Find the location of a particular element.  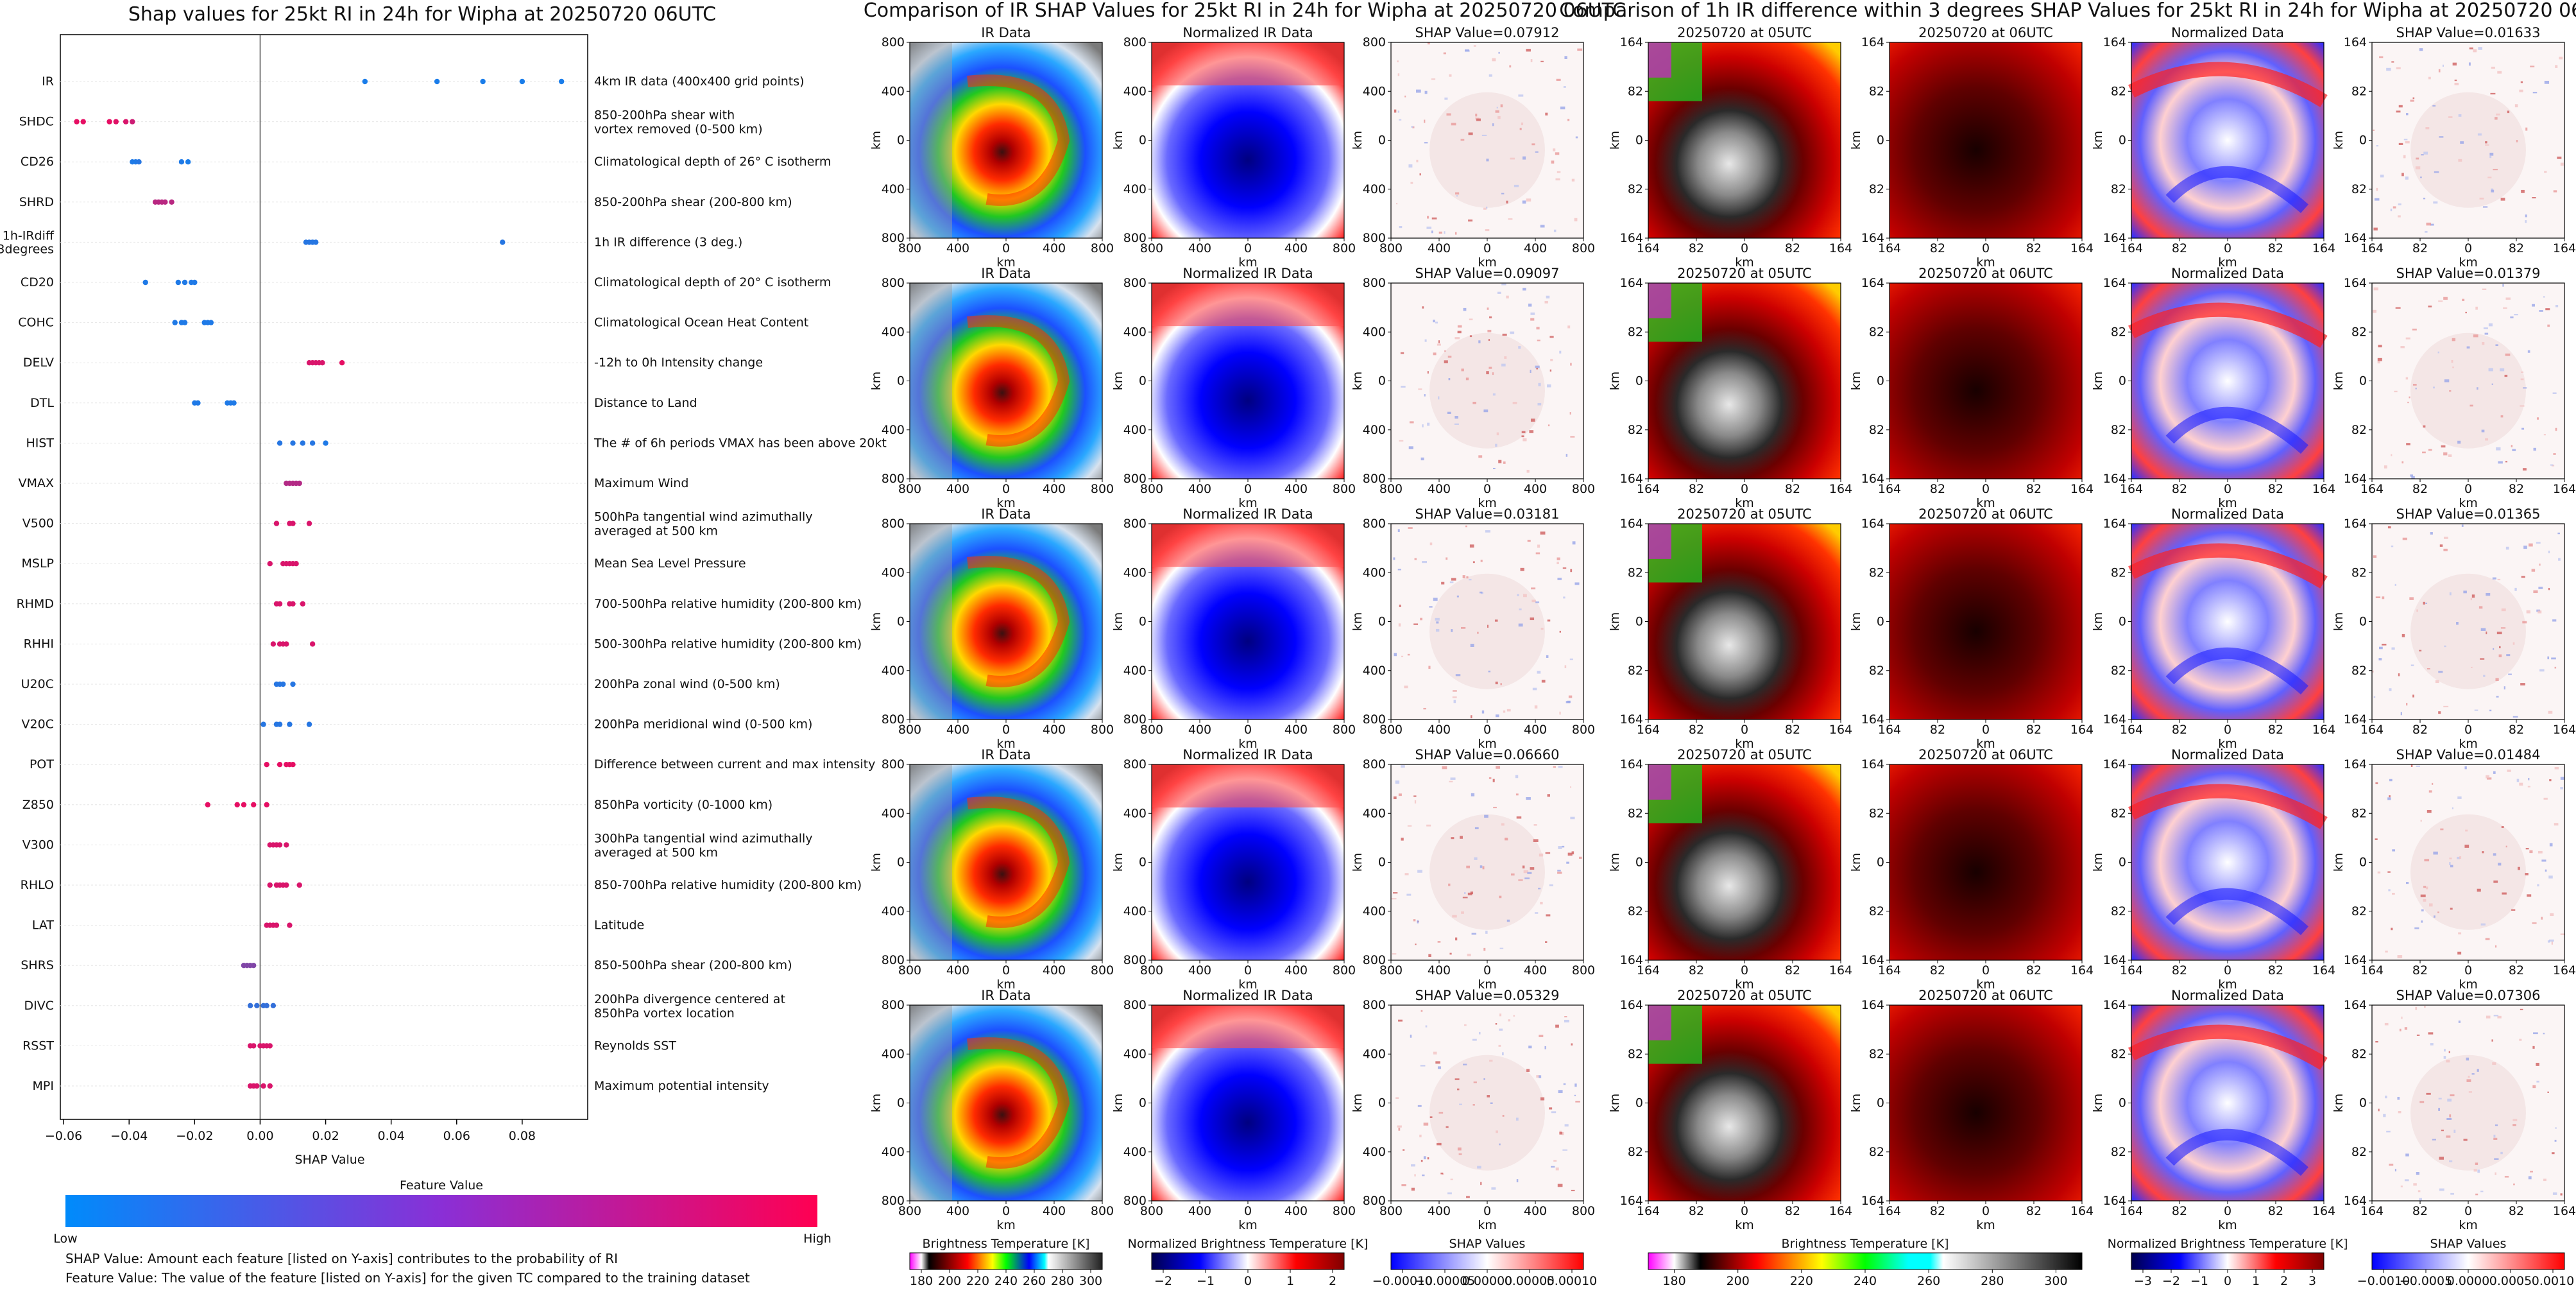

panel-image-glow is located at coordinates (1487, 390).